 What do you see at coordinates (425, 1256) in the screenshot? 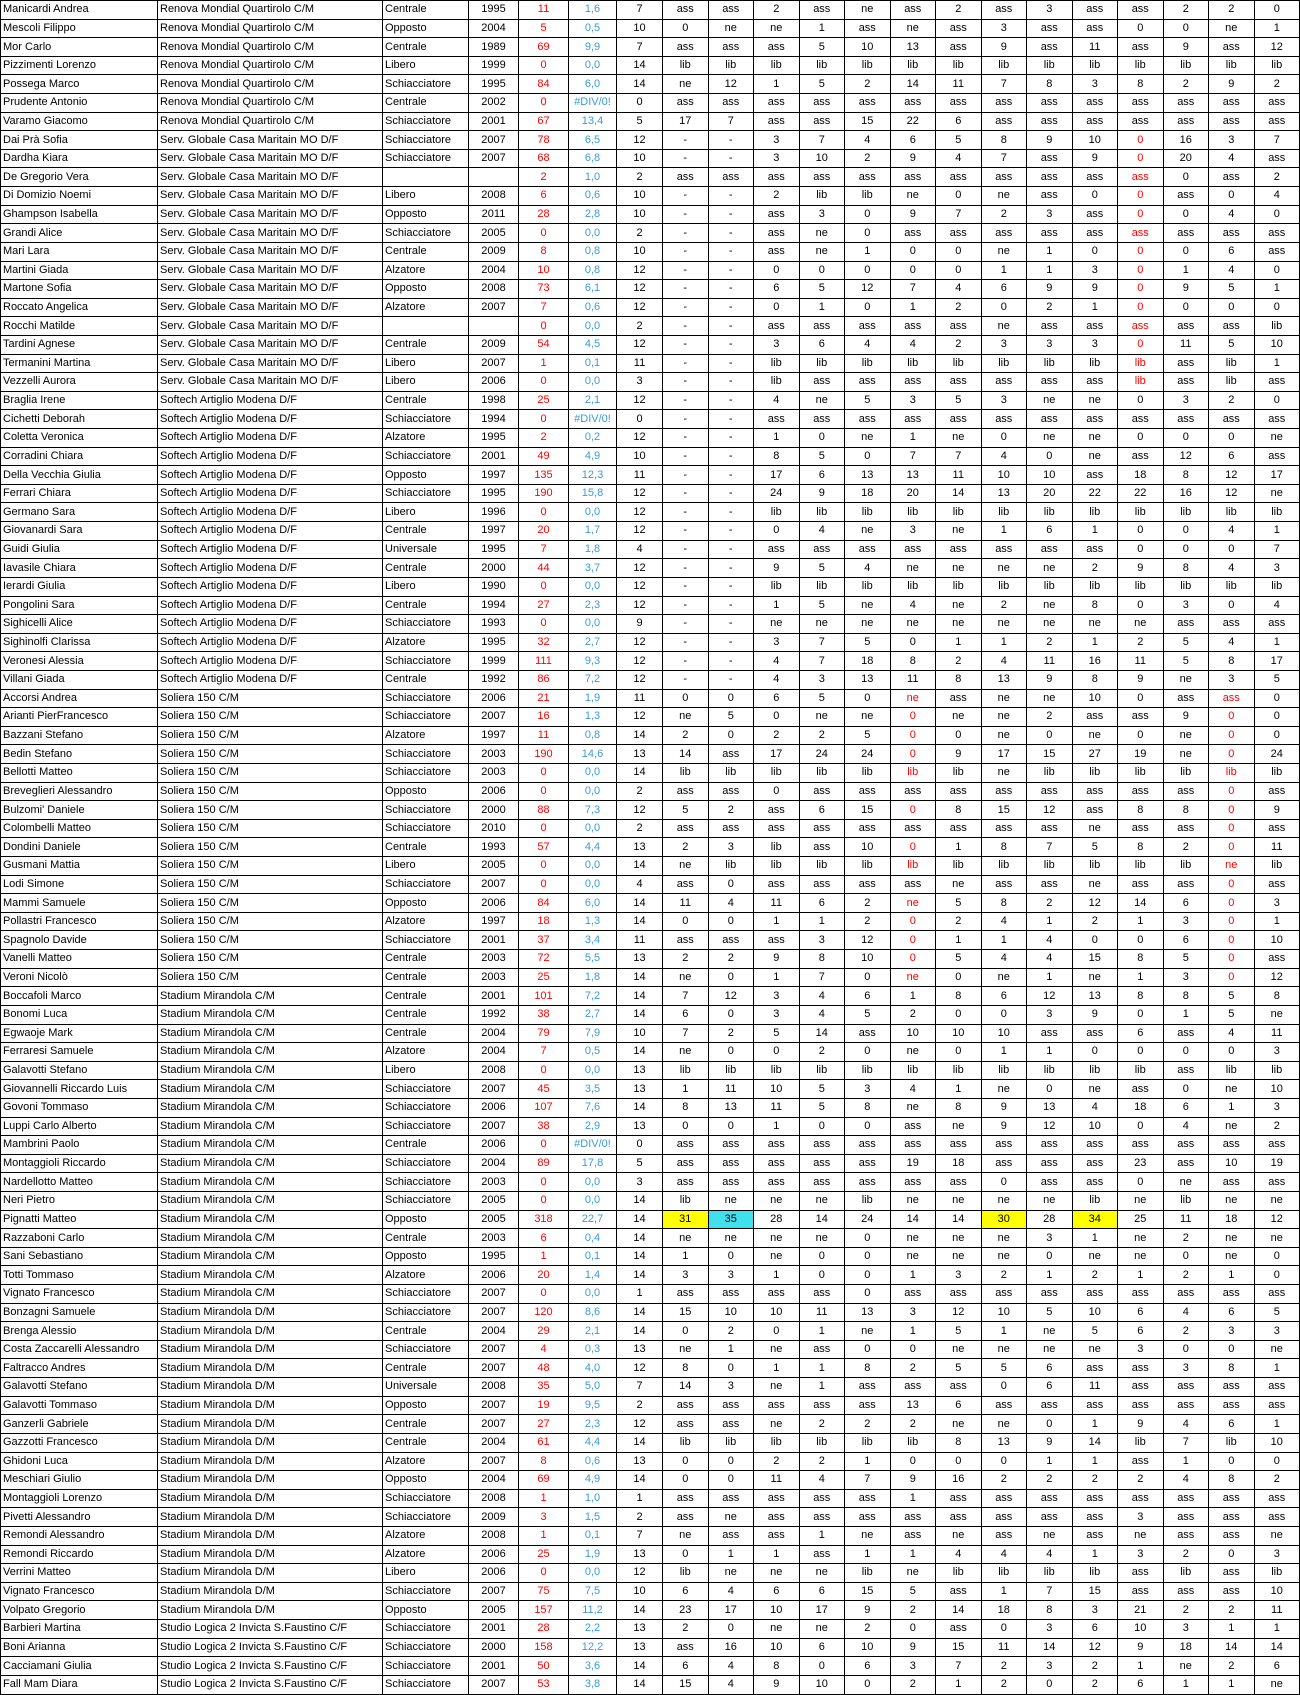
I see `role-cell: Opposto` at bounding box center [425, 1256].